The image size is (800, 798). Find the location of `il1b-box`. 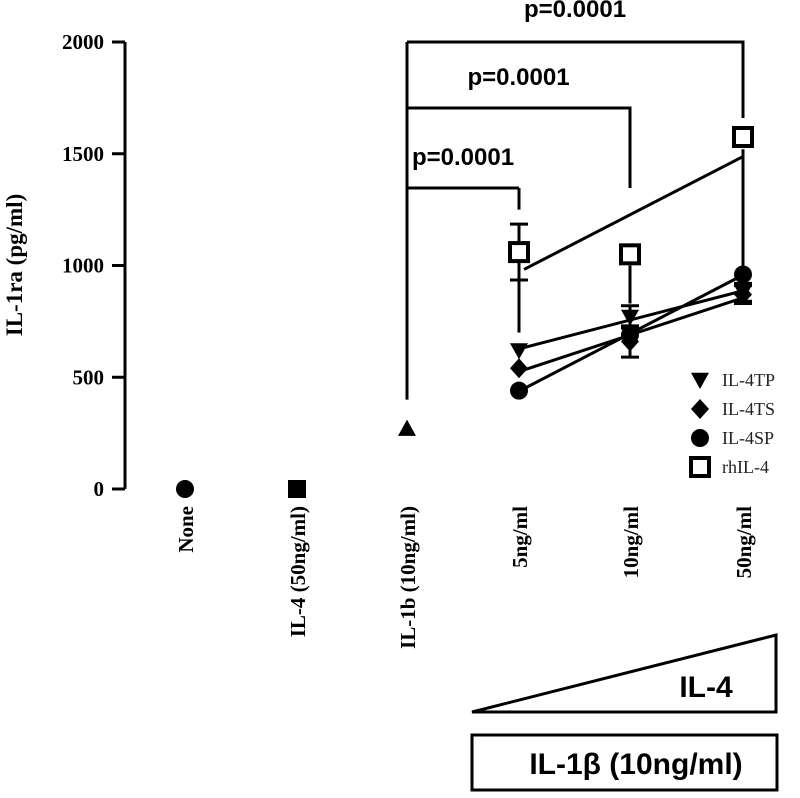

il1b-box is located at coordinates (624, 762).